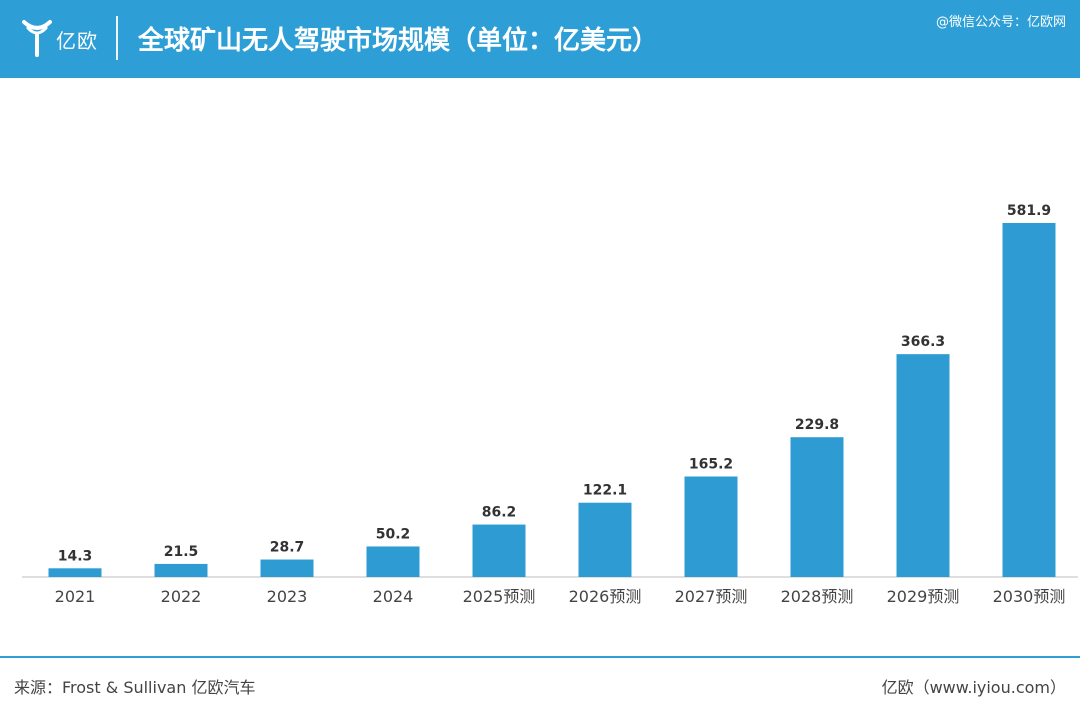 This screenshot has width=1080, height=702. What do you see at coordinates (1000, 22) in the screenshot?
I see `wechat-watermark: @微信公众号：亿欧网` at bounding box center [1000, 22].